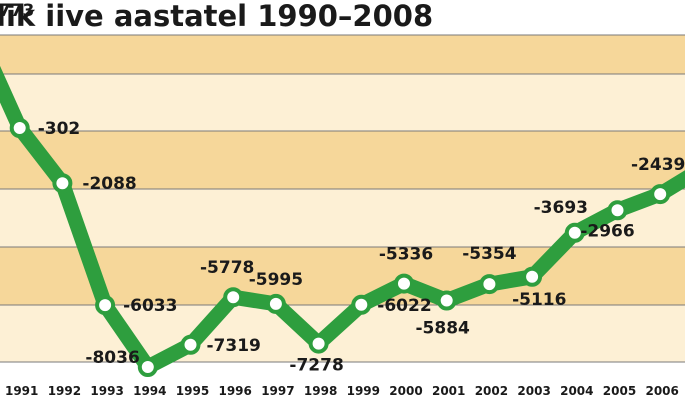 This screenshot has height=415, width=685. I want to click on x-tick-label: 1995, so click(192, 391).